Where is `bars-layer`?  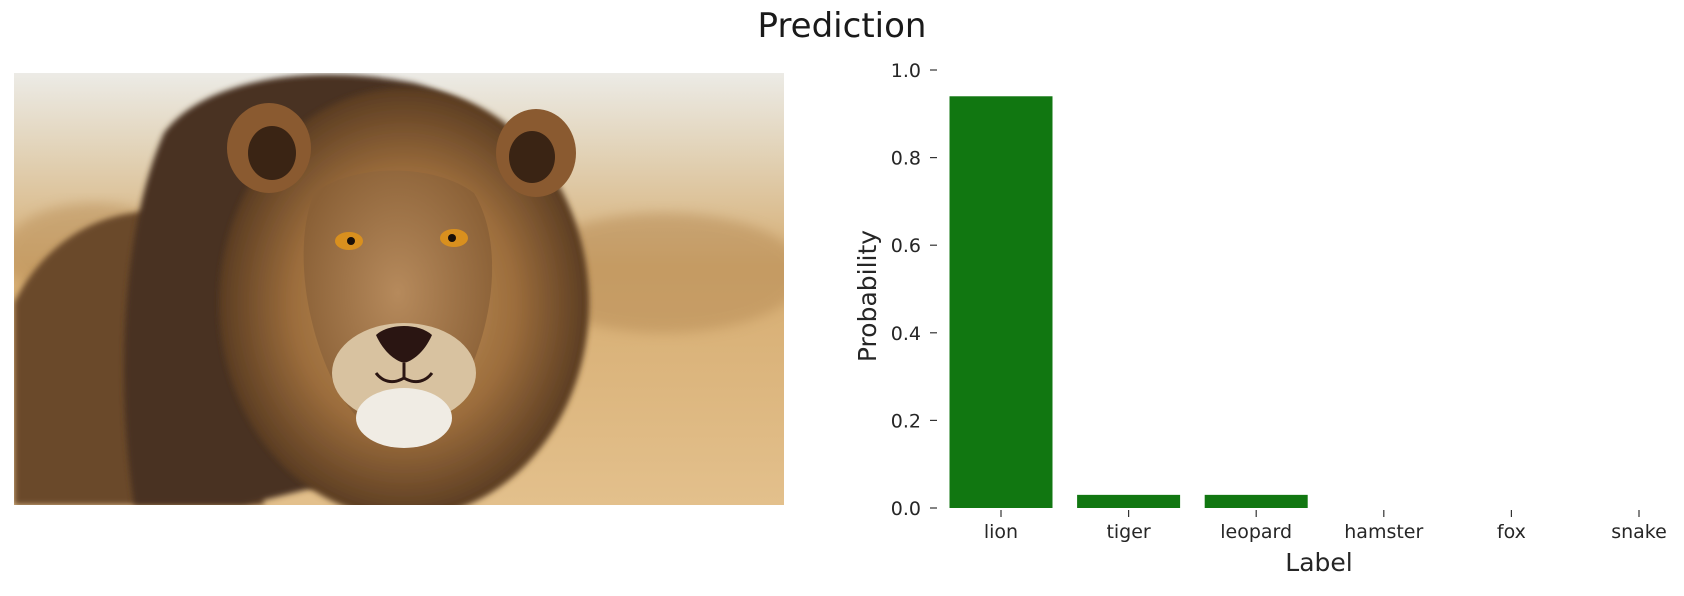
bars-layer is located at coordinates (1128, 302).